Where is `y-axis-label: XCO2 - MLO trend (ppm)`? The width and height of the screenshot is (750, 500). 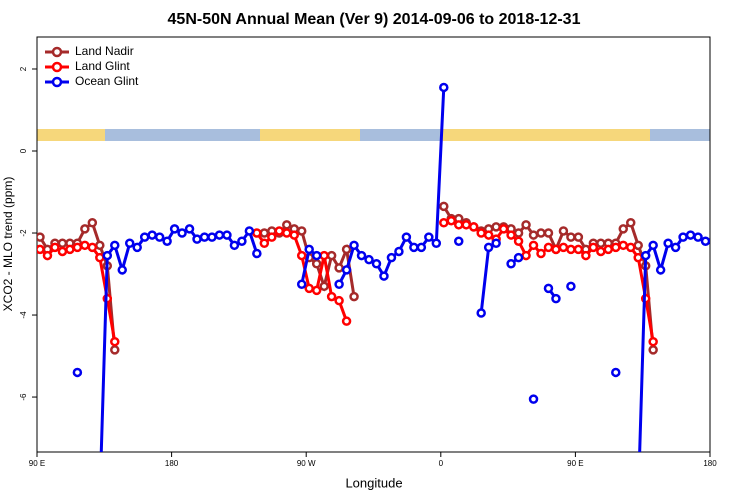
y-axis-label: XCO2 - MLO trend (ppm) is located at coordinates (8, 244).